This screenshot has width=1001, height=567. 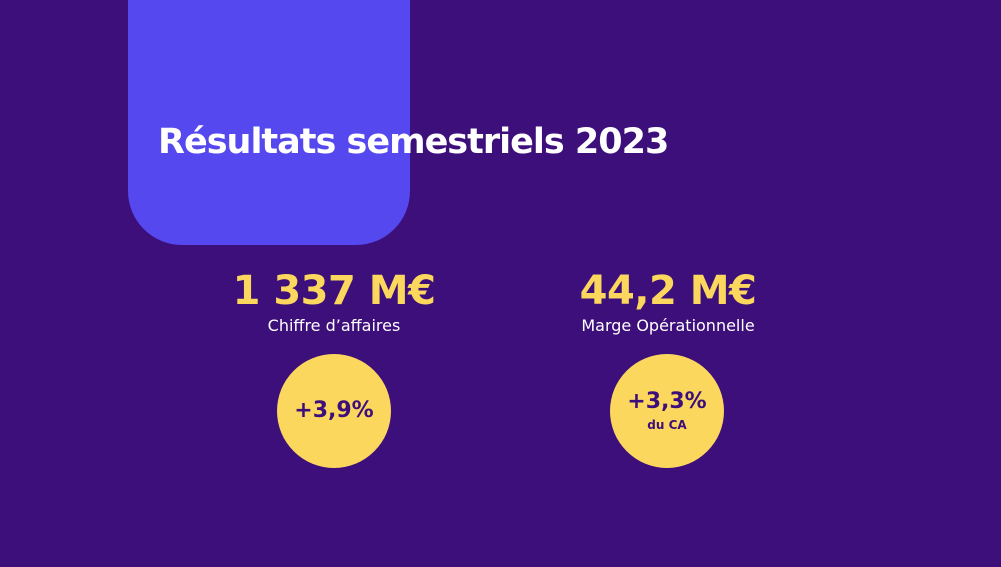 I want to click on margin-rate-badge: +3,3% du CA, so click(x=667, y=411).